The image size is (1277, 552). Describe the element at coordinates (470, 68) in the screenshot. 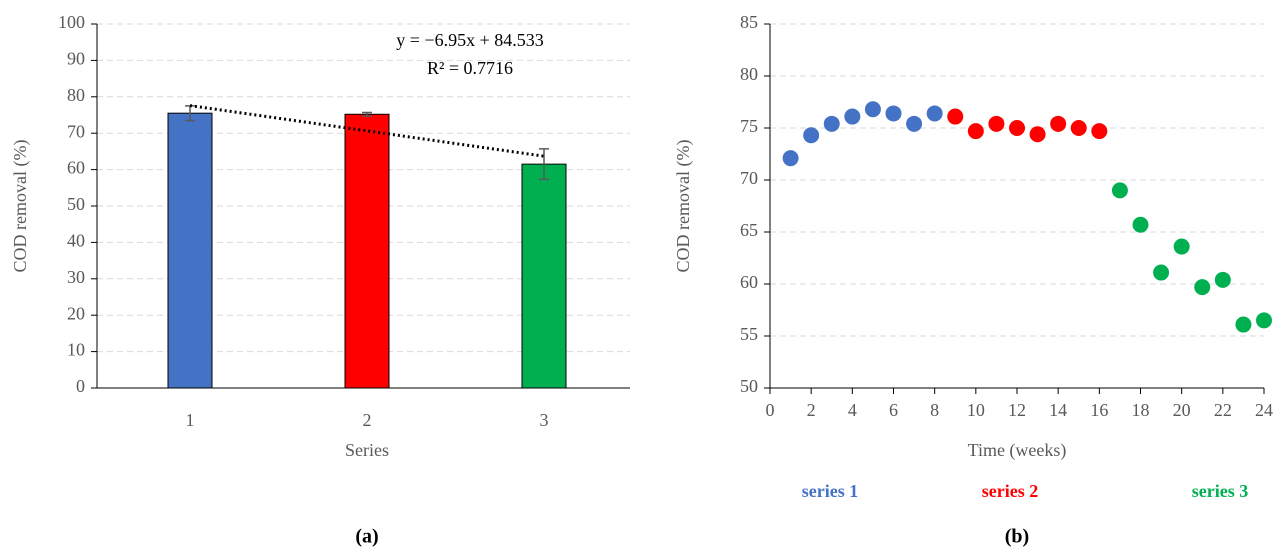

I see `trendline-r2: R² = 0.7716` at that location.